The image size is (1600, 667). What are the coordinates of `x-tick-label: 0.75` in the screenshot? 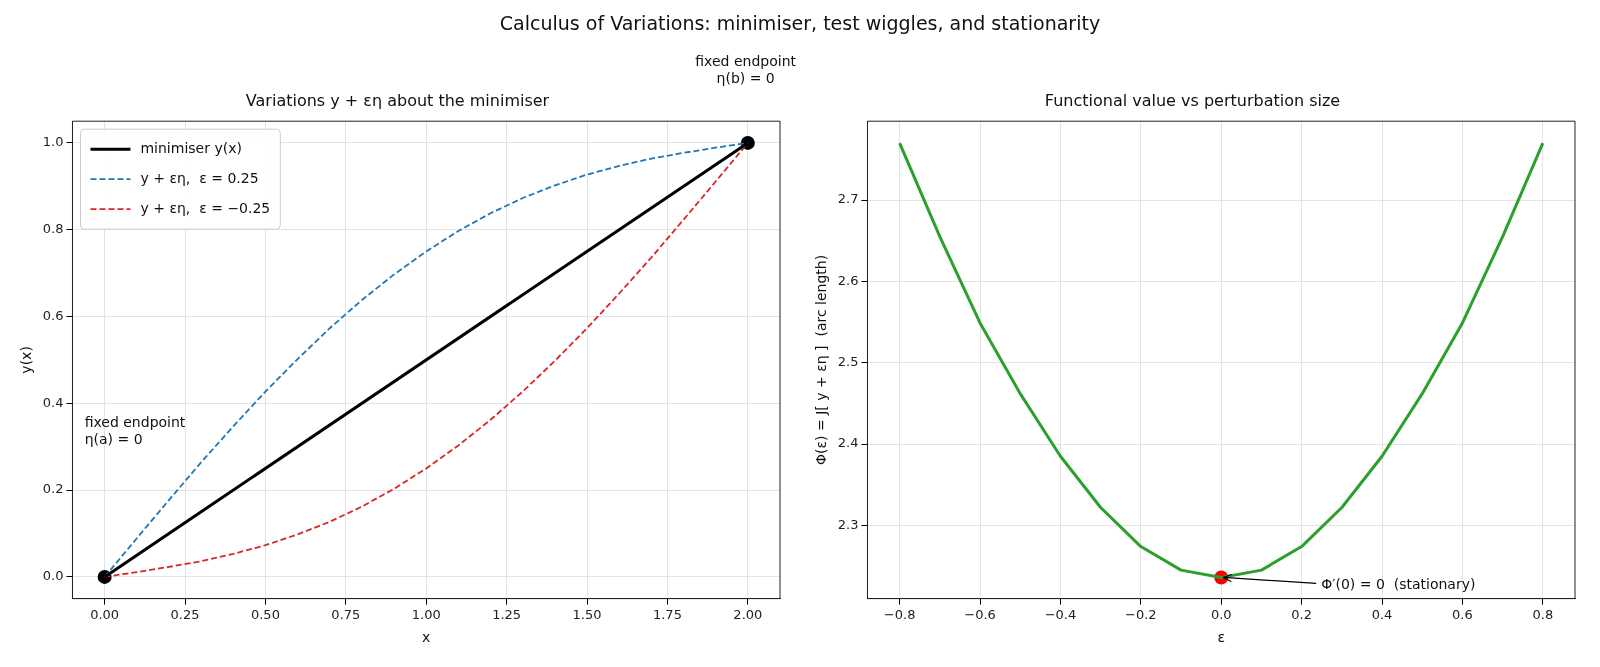 It's located at (346, 614).